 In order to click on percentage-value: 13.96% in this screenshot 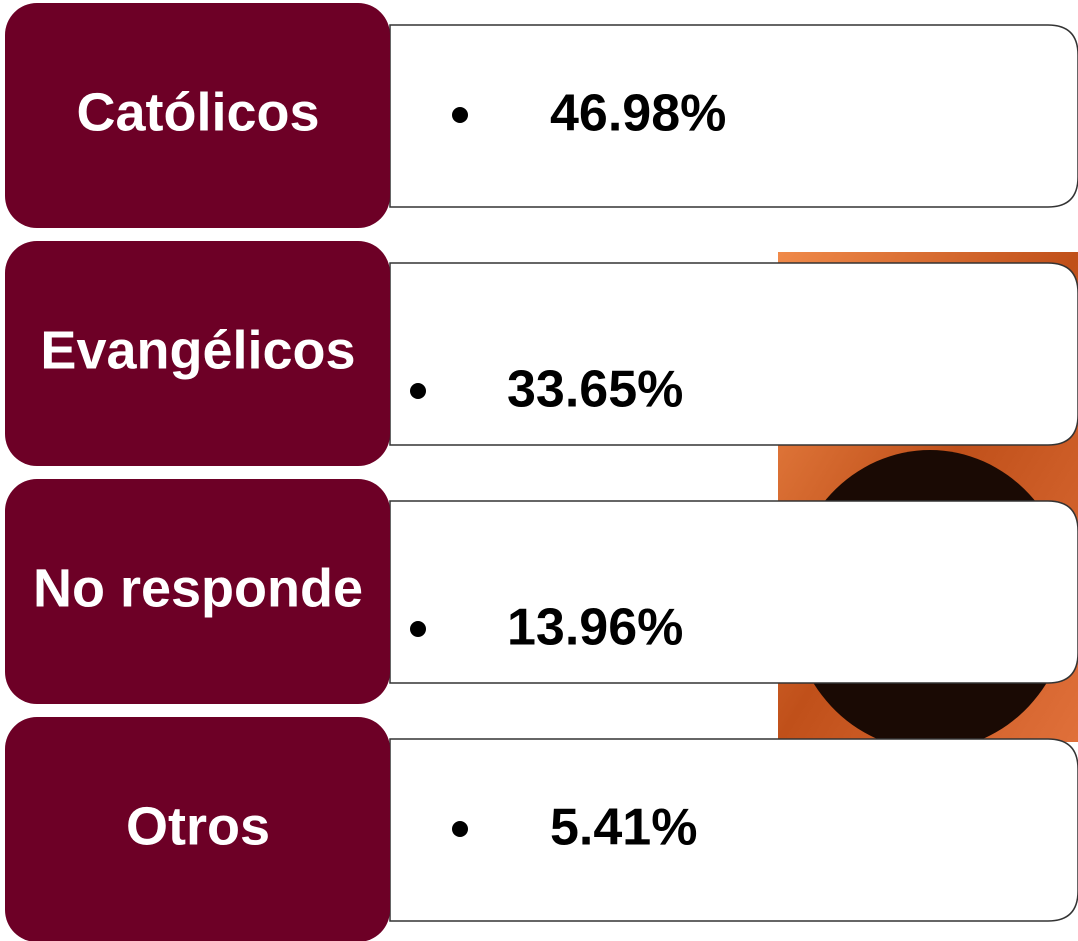, I will do `click(595, 628)`.